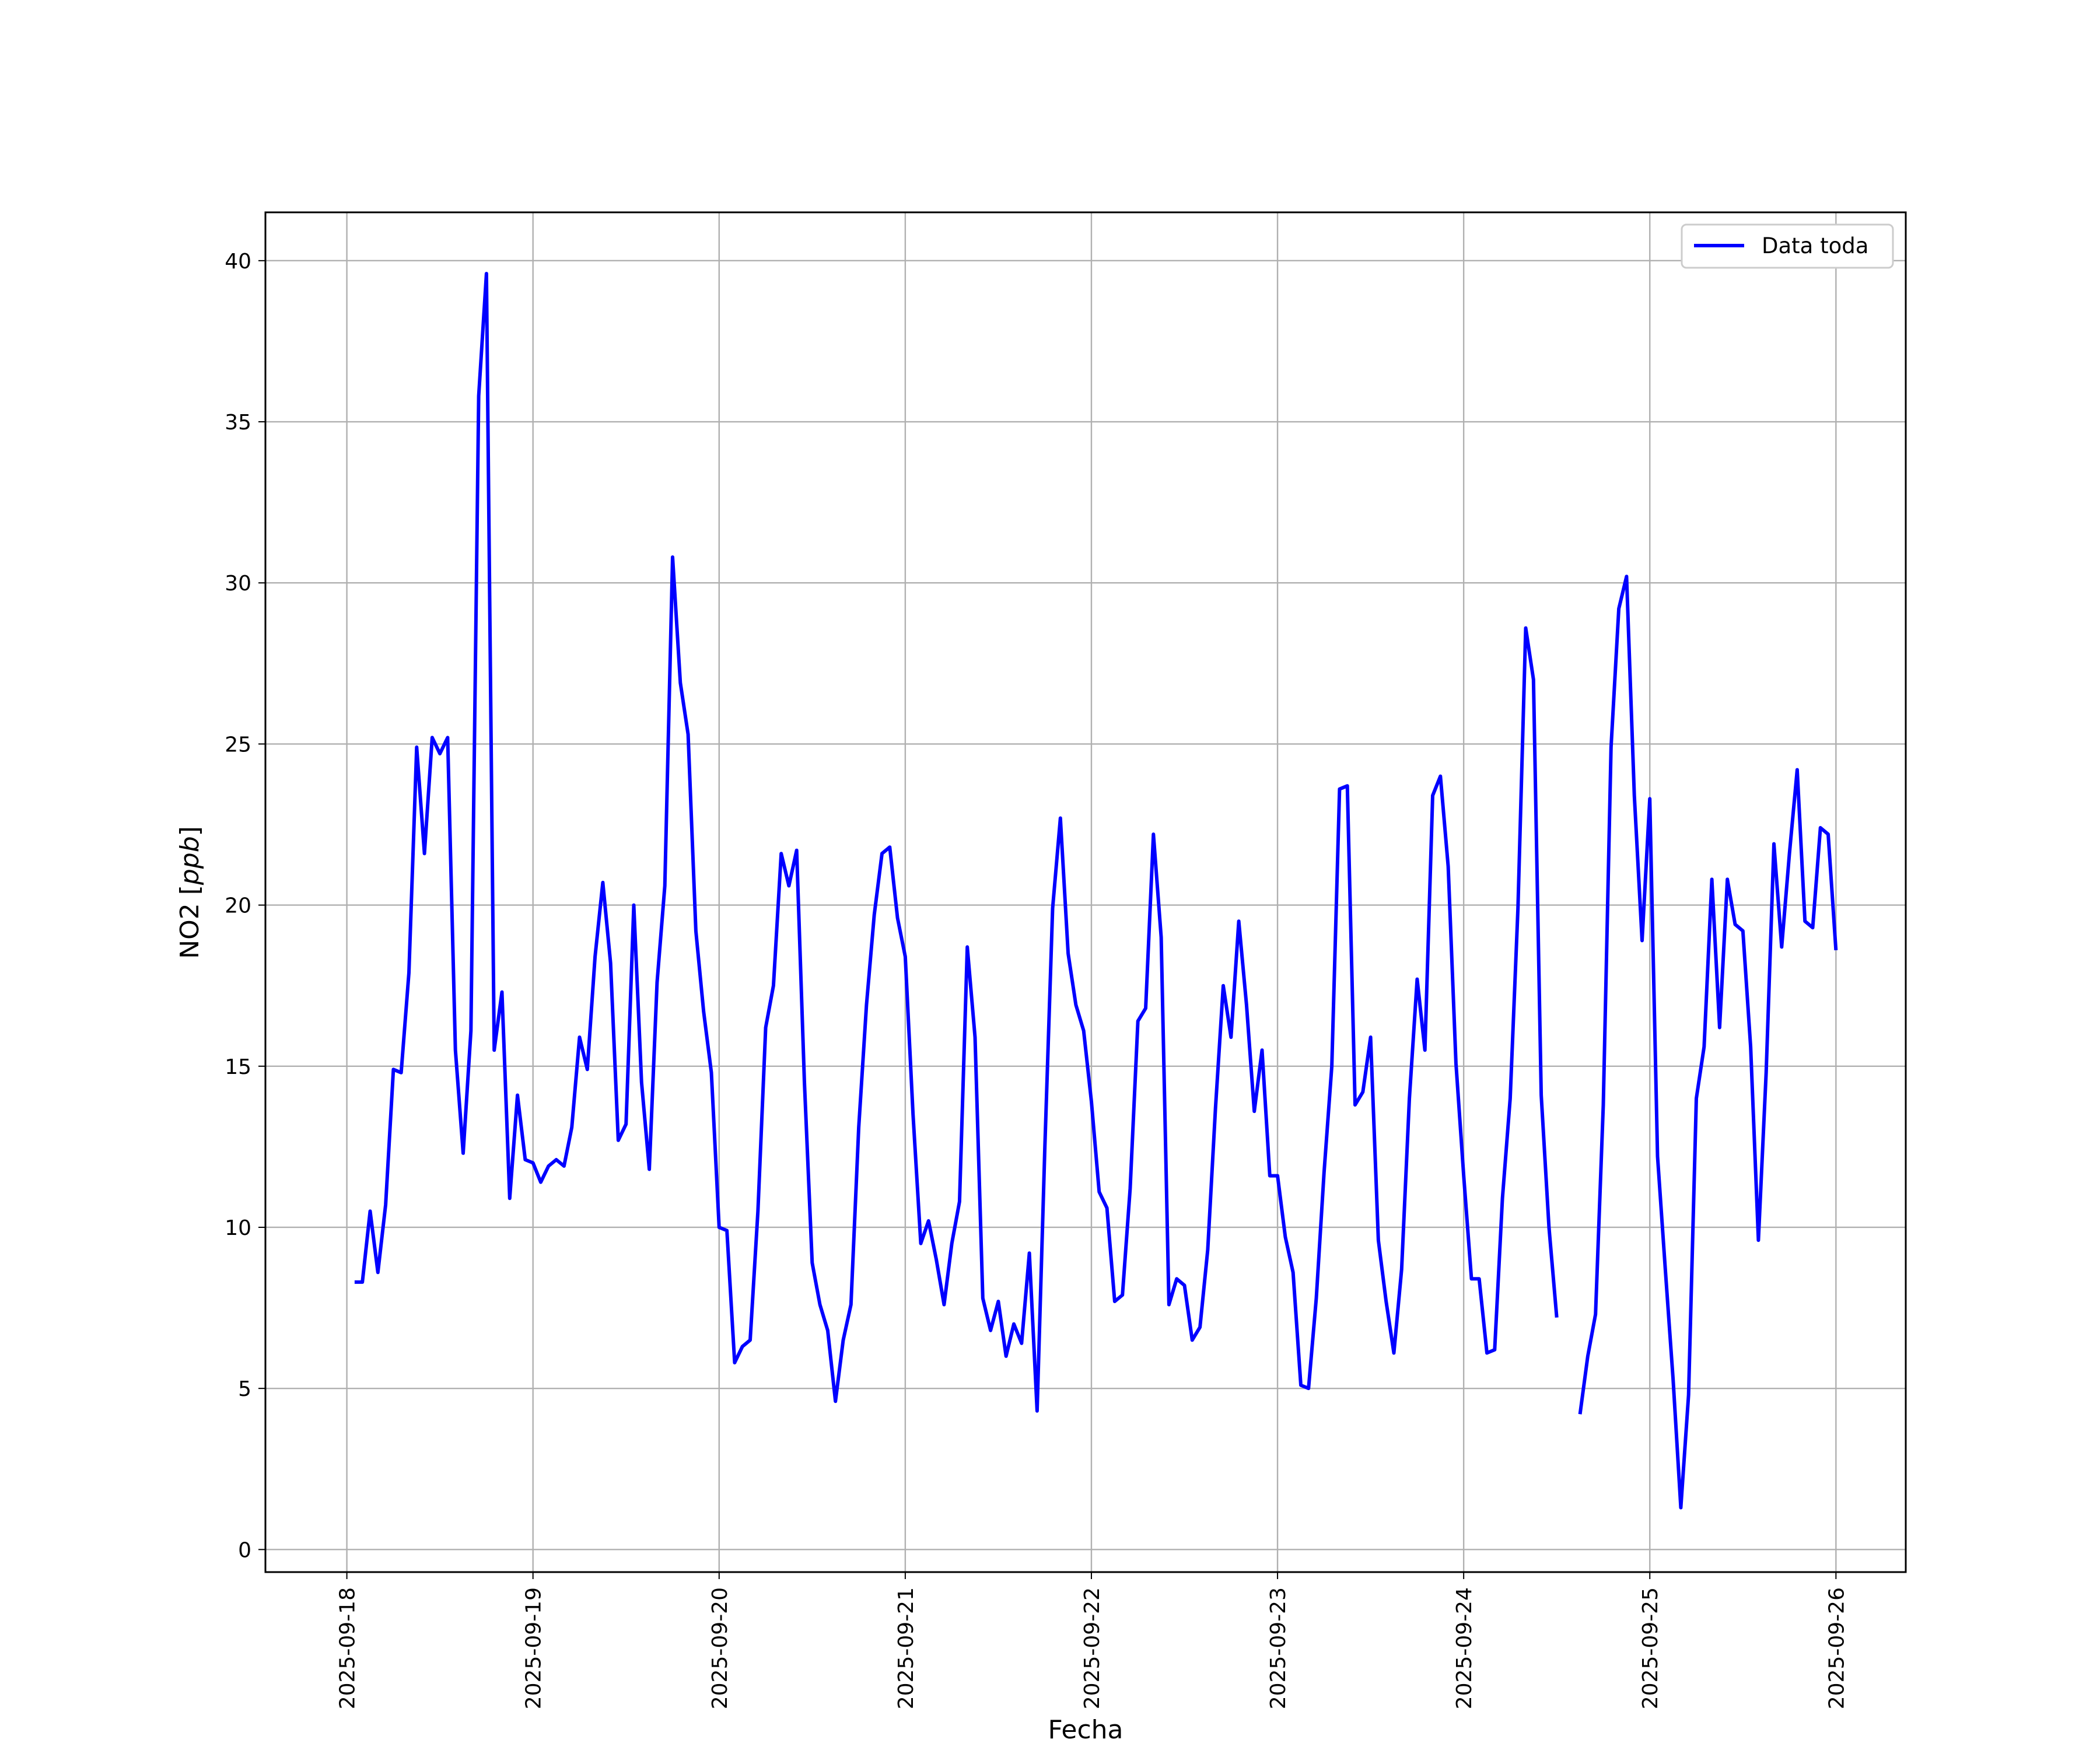  I want to click on y-axis-label-suffix: ], so click(190, 831).